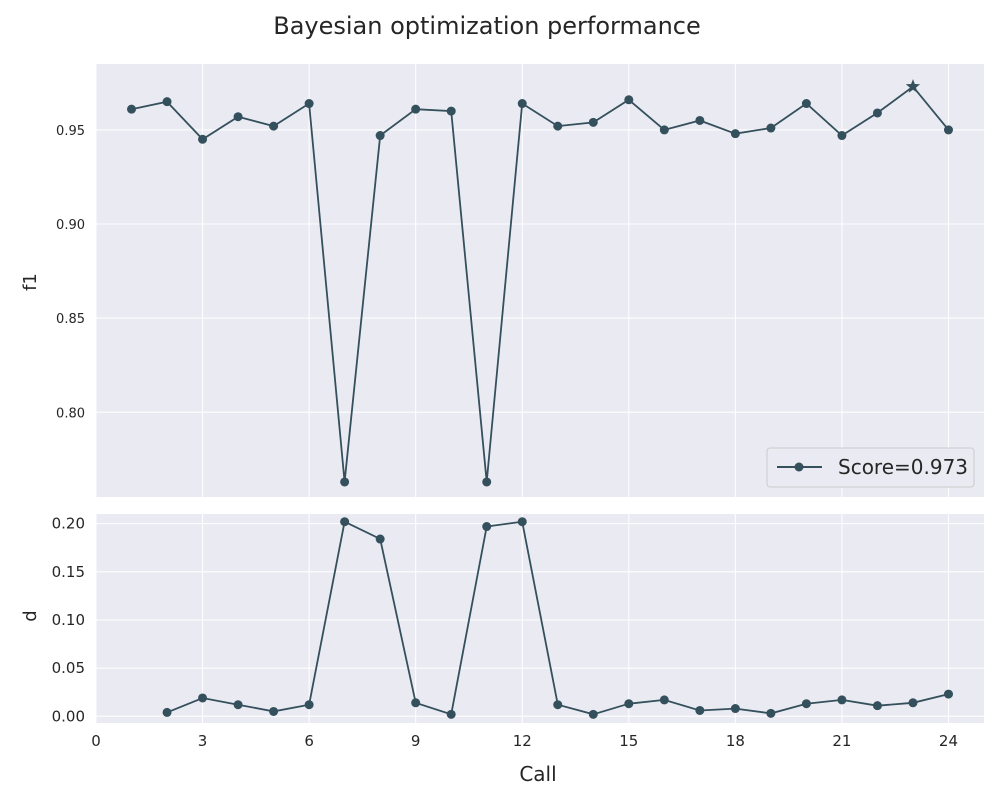 The height and width of the screenshot is (804, 1000). Describe the element at coordinates (841, 741) in the screenshot. I see `x-tick-label: 21` at that location.